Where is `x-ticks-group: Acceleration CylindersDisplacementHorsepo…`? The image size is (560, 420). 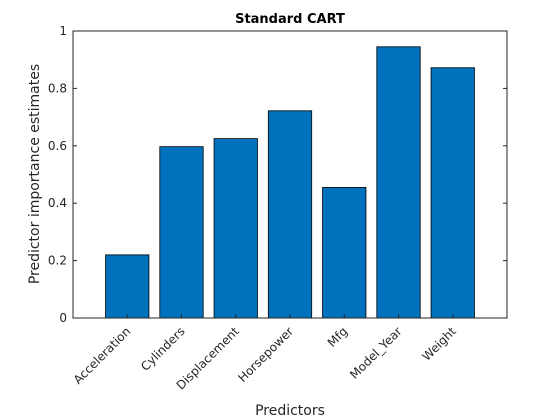 x-ticks-group: Acceleration CylindersDisplacementHorsepo… is located at coordinates (265, 353).